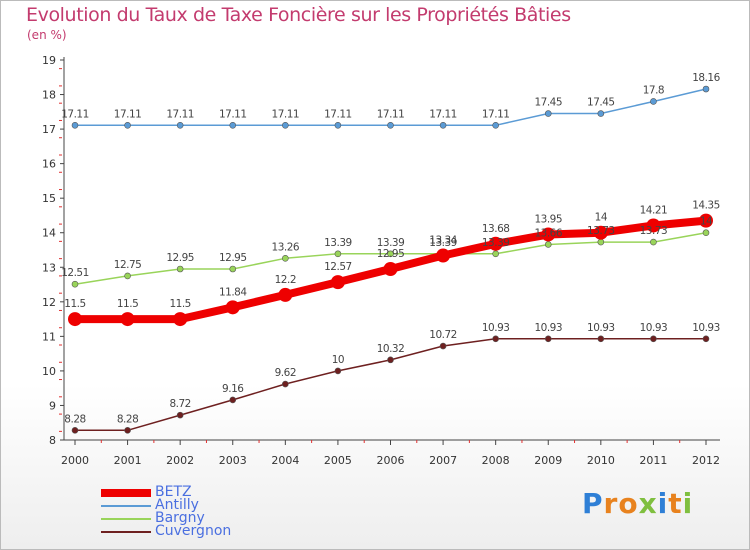  I want to click on logo-letter: t, so click(675, 503).